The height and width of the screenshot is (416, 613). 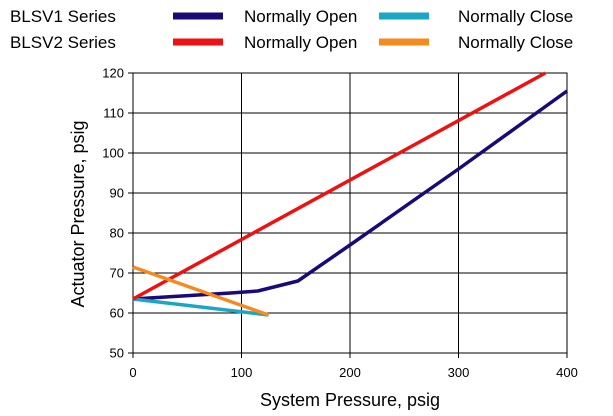 What do you see at coordinates (78, 213) in the screenshot?
I see `y-axis-label: Actuator Pressure, psig` at bounding box center [78, 213].